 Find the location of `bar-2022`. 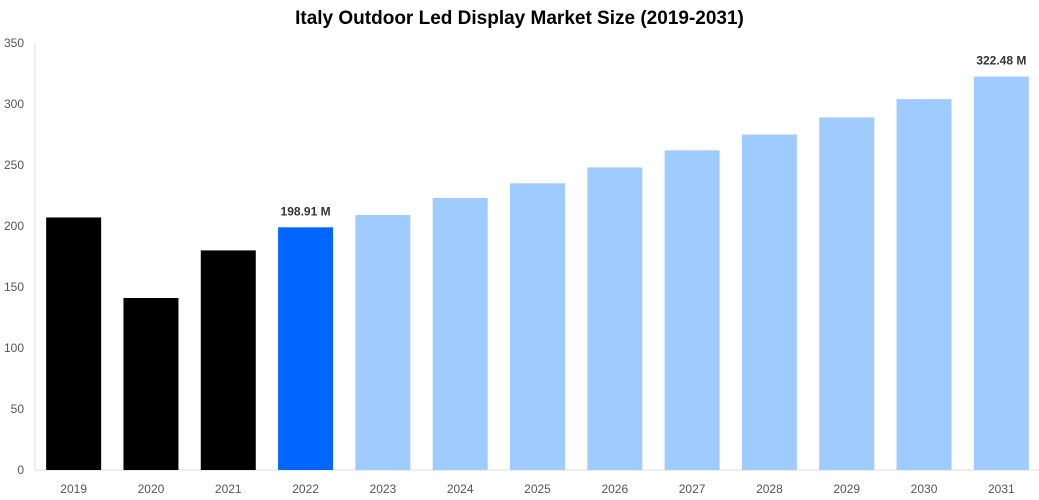

bar-2022 is located at coordinates (306, 348).